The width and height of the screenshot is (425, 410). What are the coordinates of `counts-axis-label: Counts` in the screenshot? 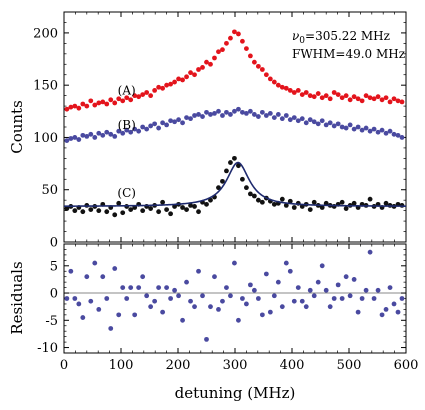 It's located at (17, 127).